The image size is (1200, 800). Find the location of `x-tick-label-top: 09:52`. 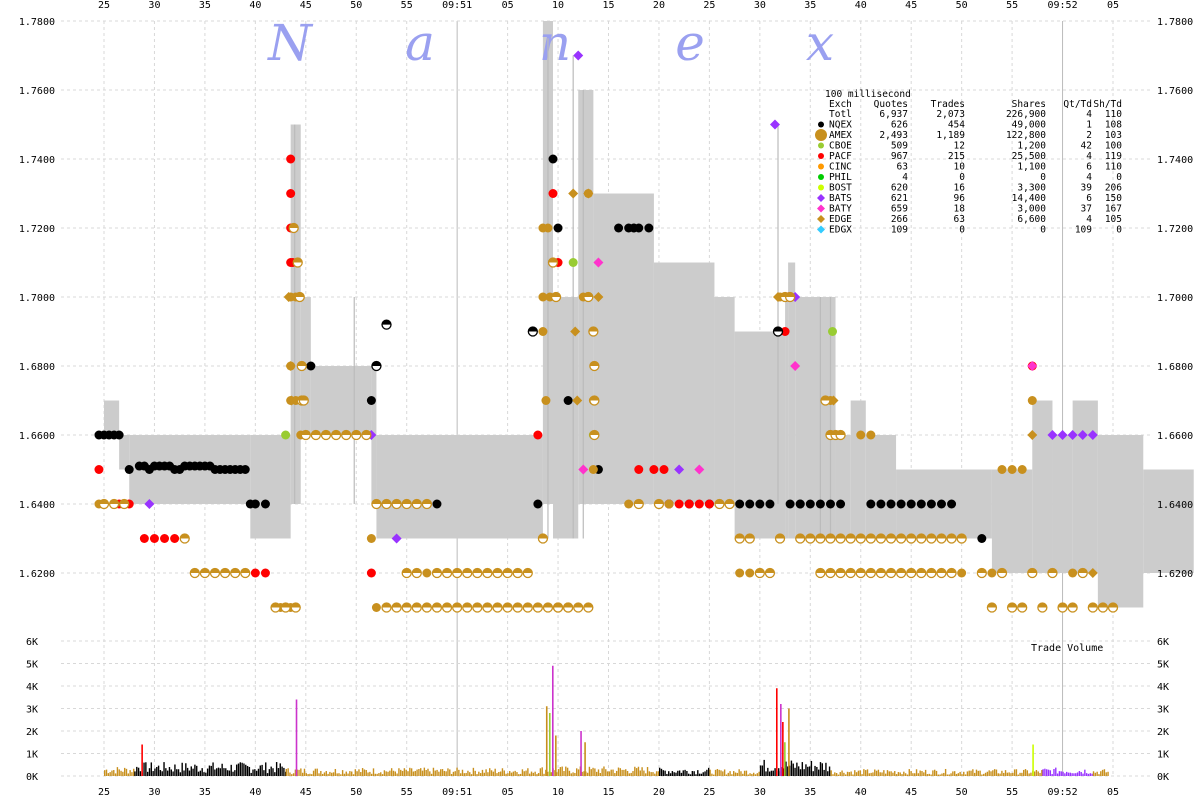

x-tick-label-top: 09:52 is located at coordinates (1062, 5).